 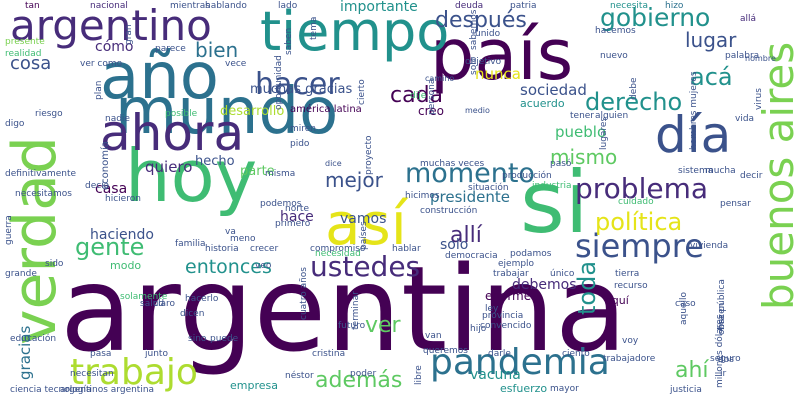 What do you see at coordinates (129, 34) in the screenshot?
I see `word-gran: gran` at bounding box center [129, 34].